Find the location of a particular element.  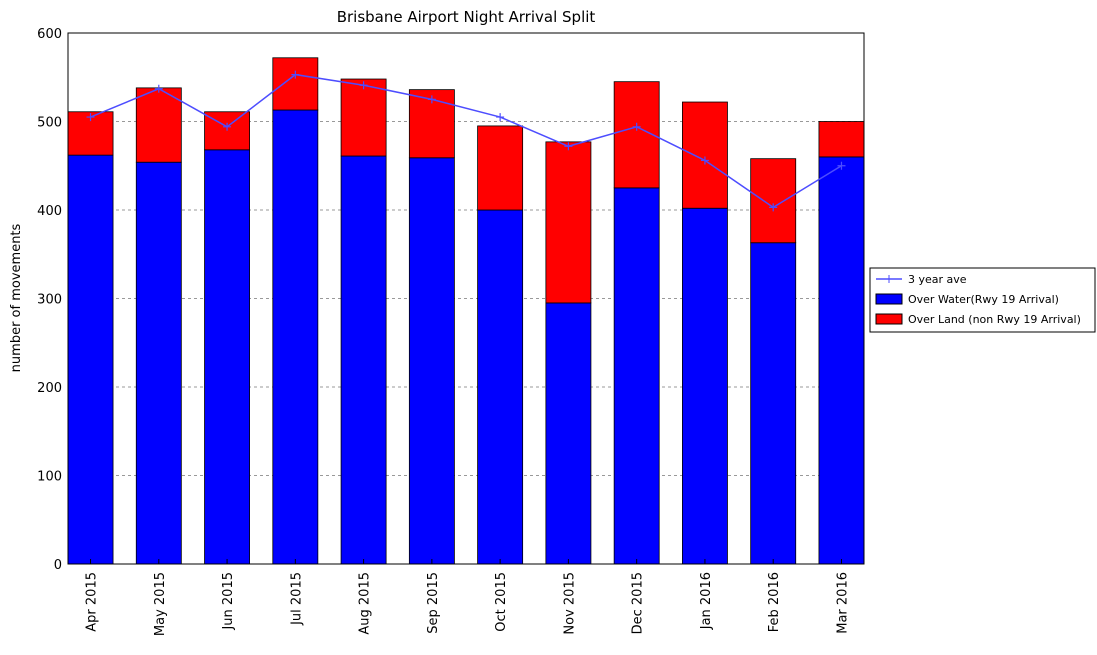

x-tick-label: Apr 2015 is located at coordinates (92, 602).